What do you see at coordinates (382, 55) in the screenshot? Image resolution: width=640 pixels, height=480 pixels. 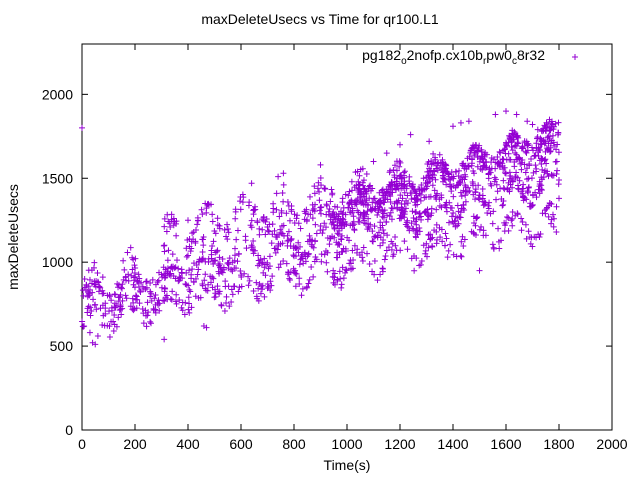 I see `legend-part: pg182` at bounding box center [382, 55].